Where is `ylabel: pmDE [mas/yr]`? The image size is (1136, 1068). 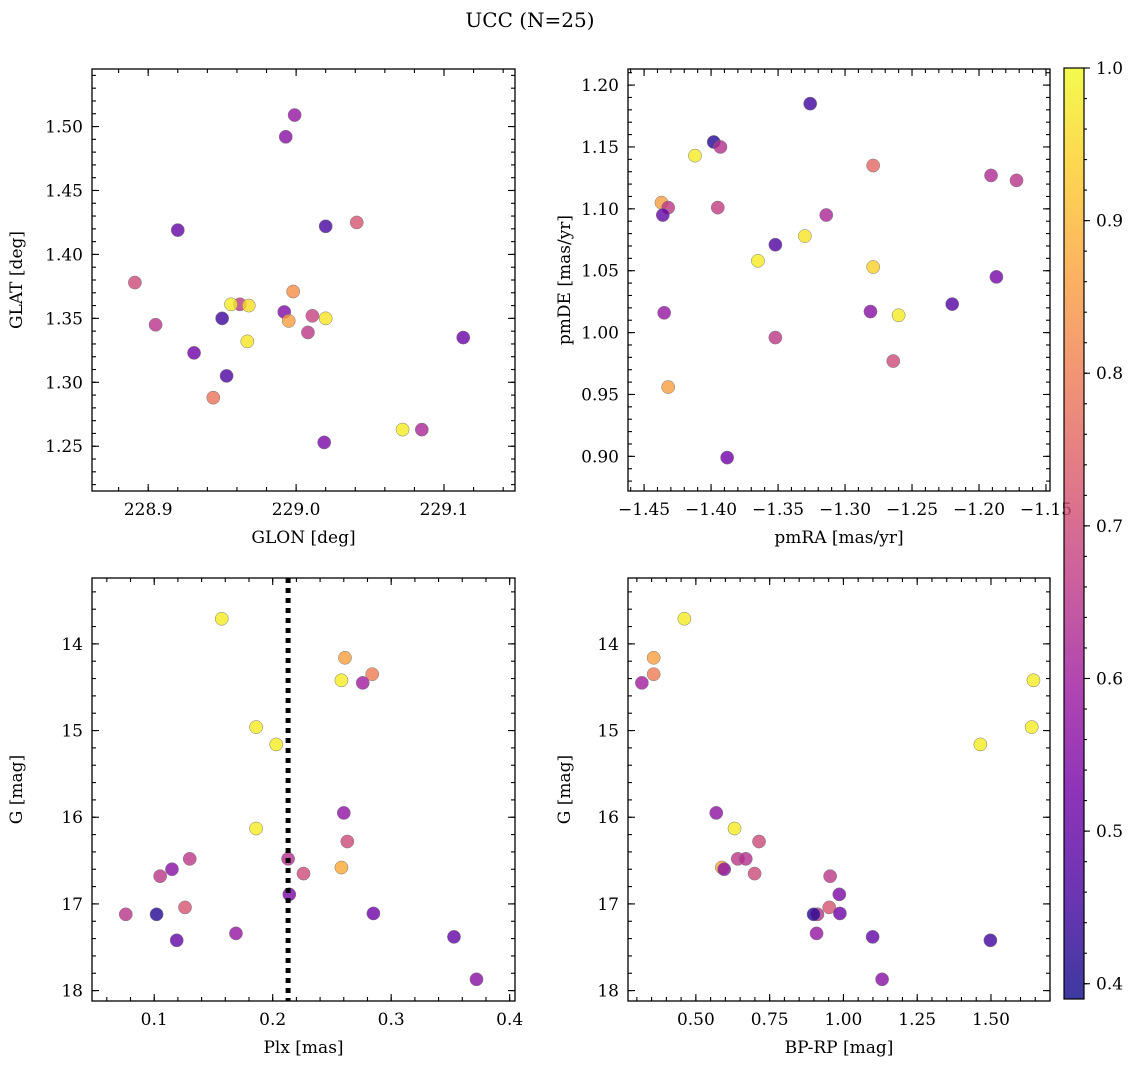 ylabel: pmDE [mas/yr] is located at coordinates (565, 280).